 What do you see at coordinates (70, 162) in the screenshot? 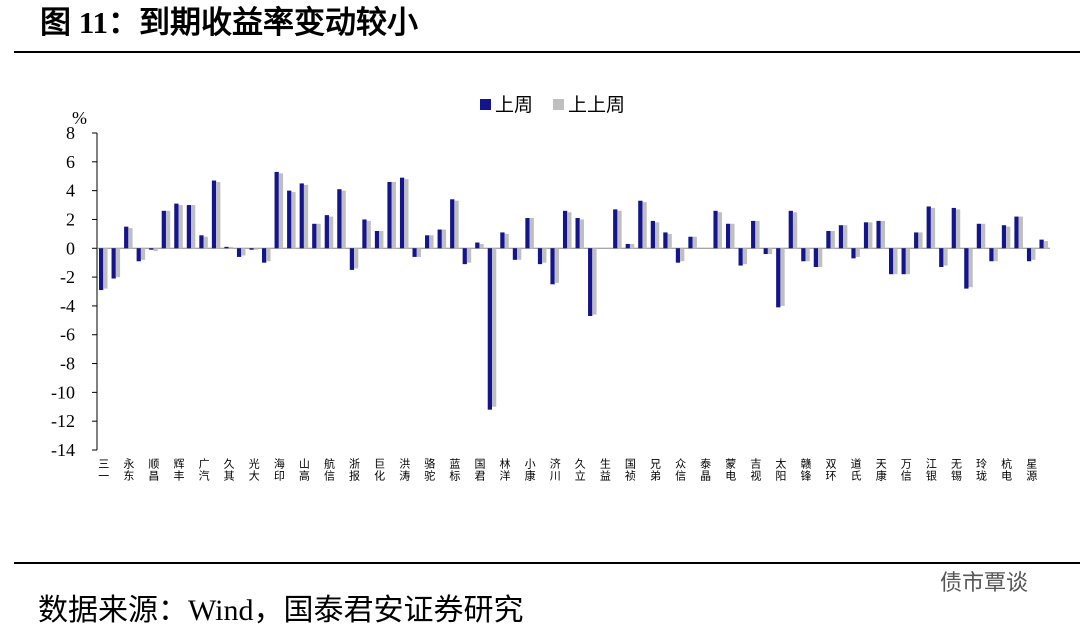
I see `y-tick-label: 6` at bounding box center [70, 162].